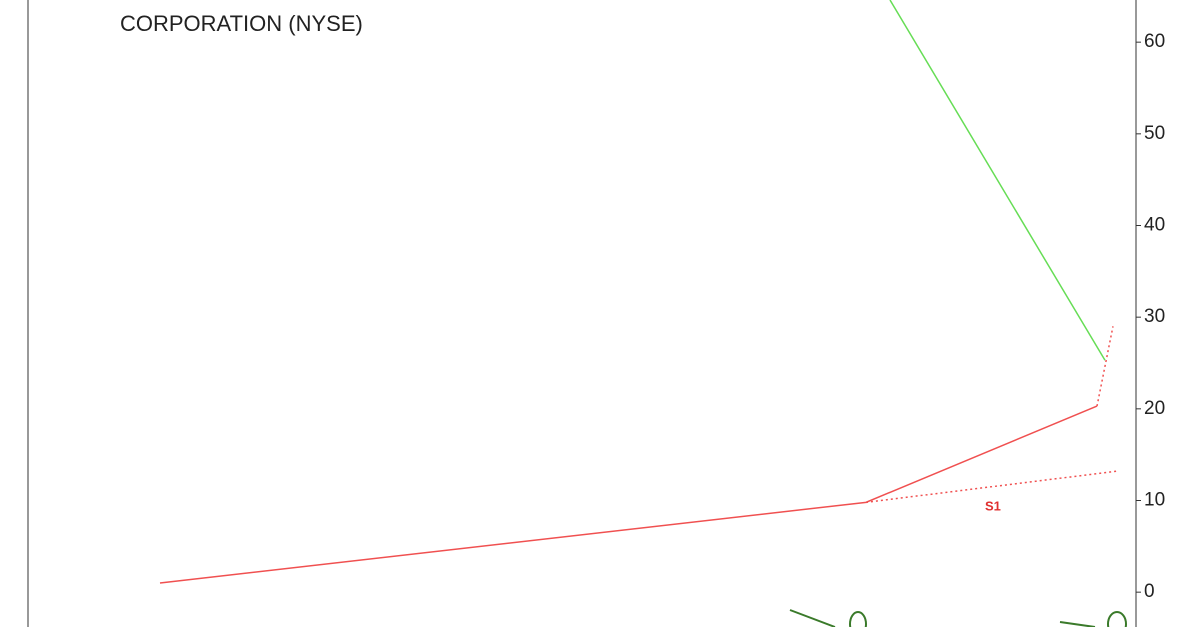 The image size is (1200, 627). I want to click on chart-title: CORPORATION (NYSE), so click(241, 23).